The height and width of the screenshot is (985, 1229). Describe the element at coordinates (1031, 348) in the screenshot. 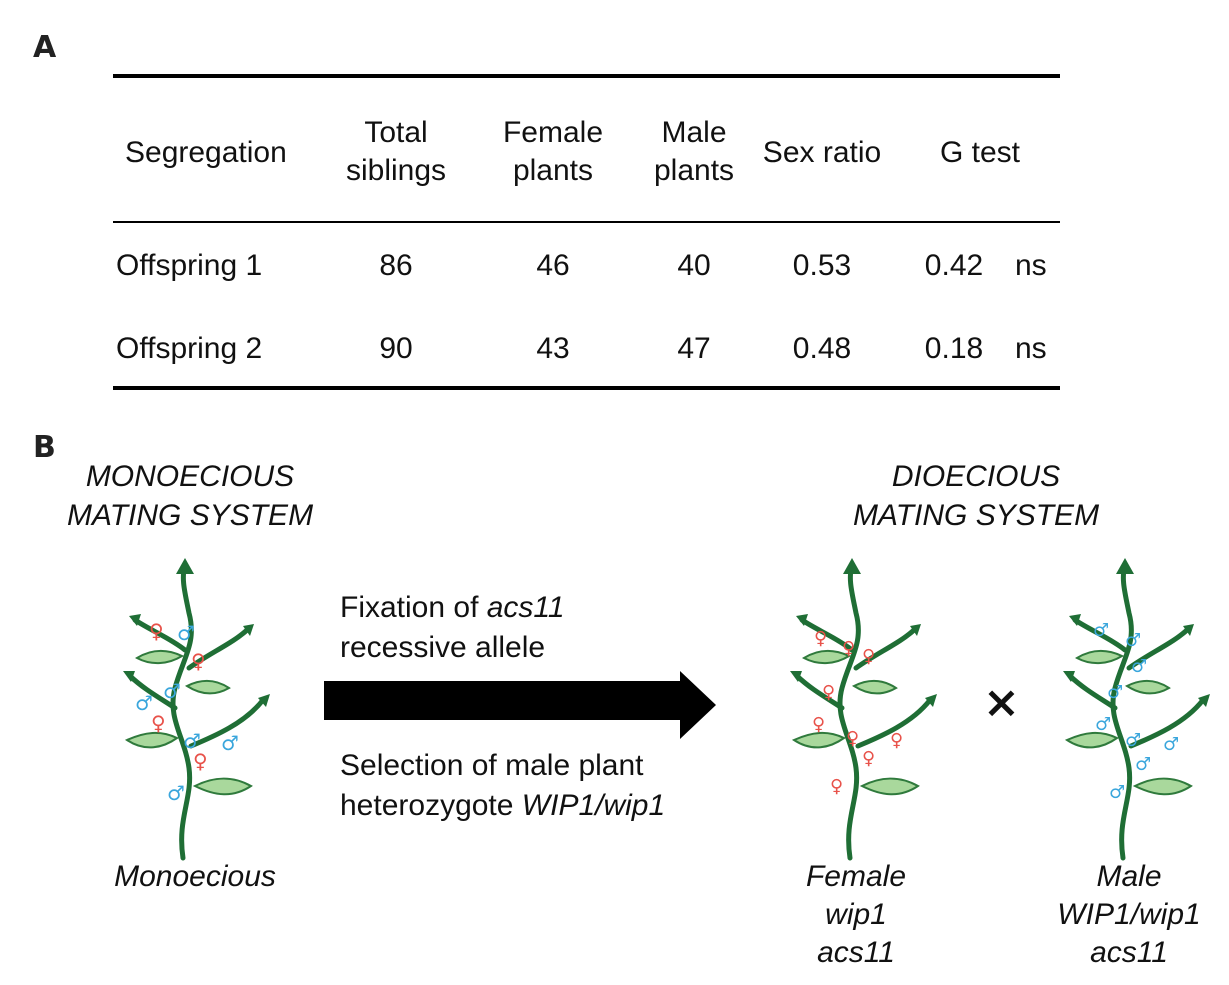

I see `row2-significance: ns` at that location.